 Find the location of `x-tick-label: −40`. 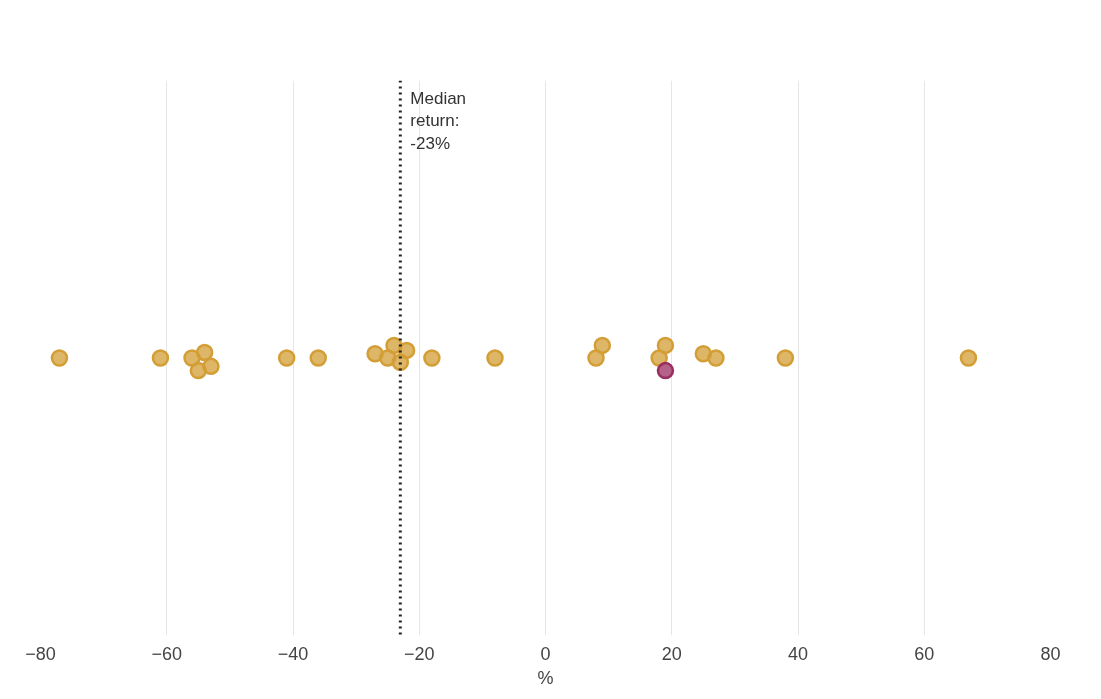

x-tick-label: −40 is located at coordinates (293, 653).